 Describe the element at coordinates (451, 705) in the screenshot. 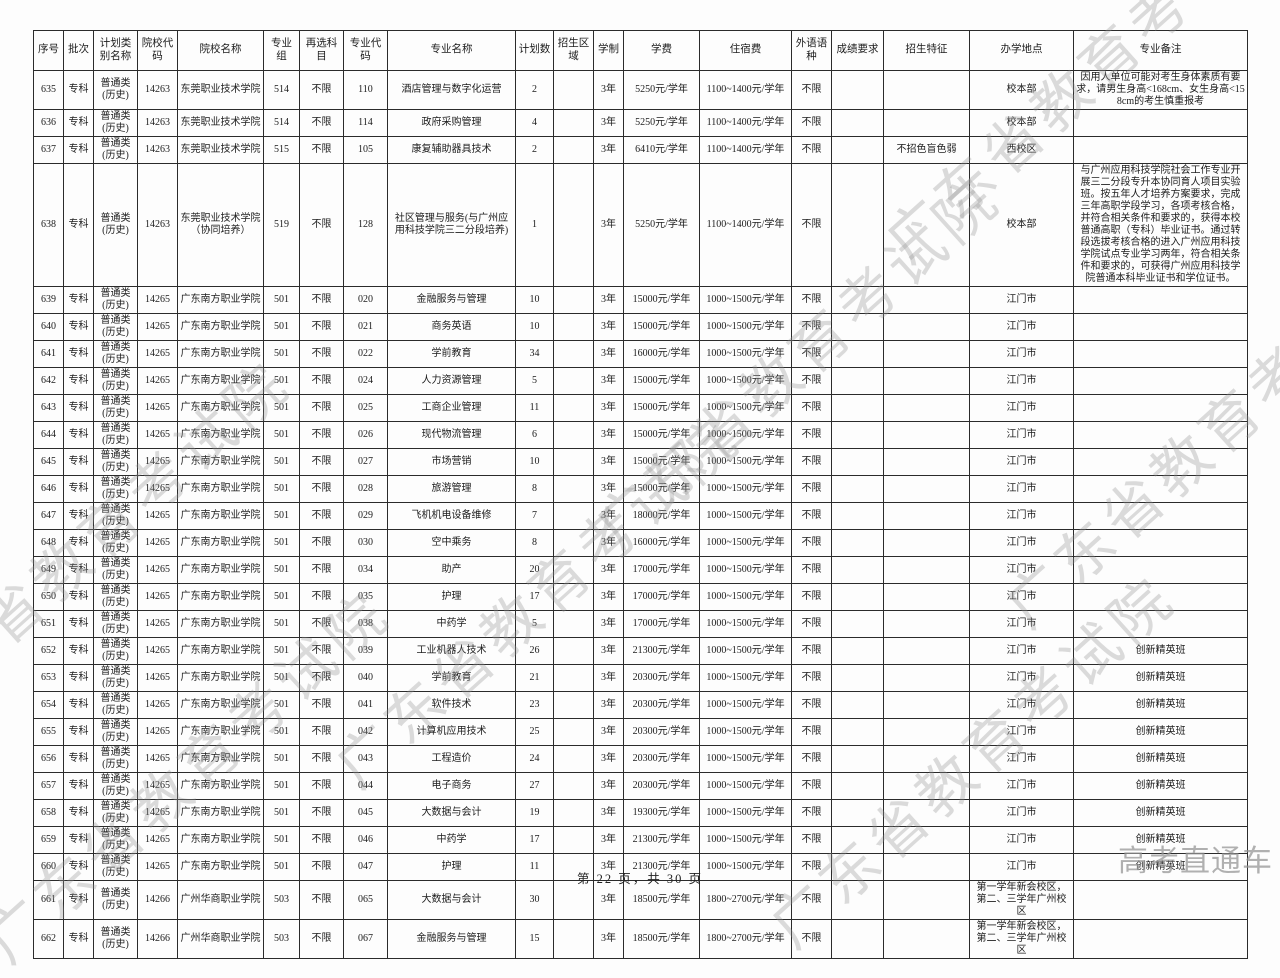

I see `cell-major-name: 软件技术` at that location.